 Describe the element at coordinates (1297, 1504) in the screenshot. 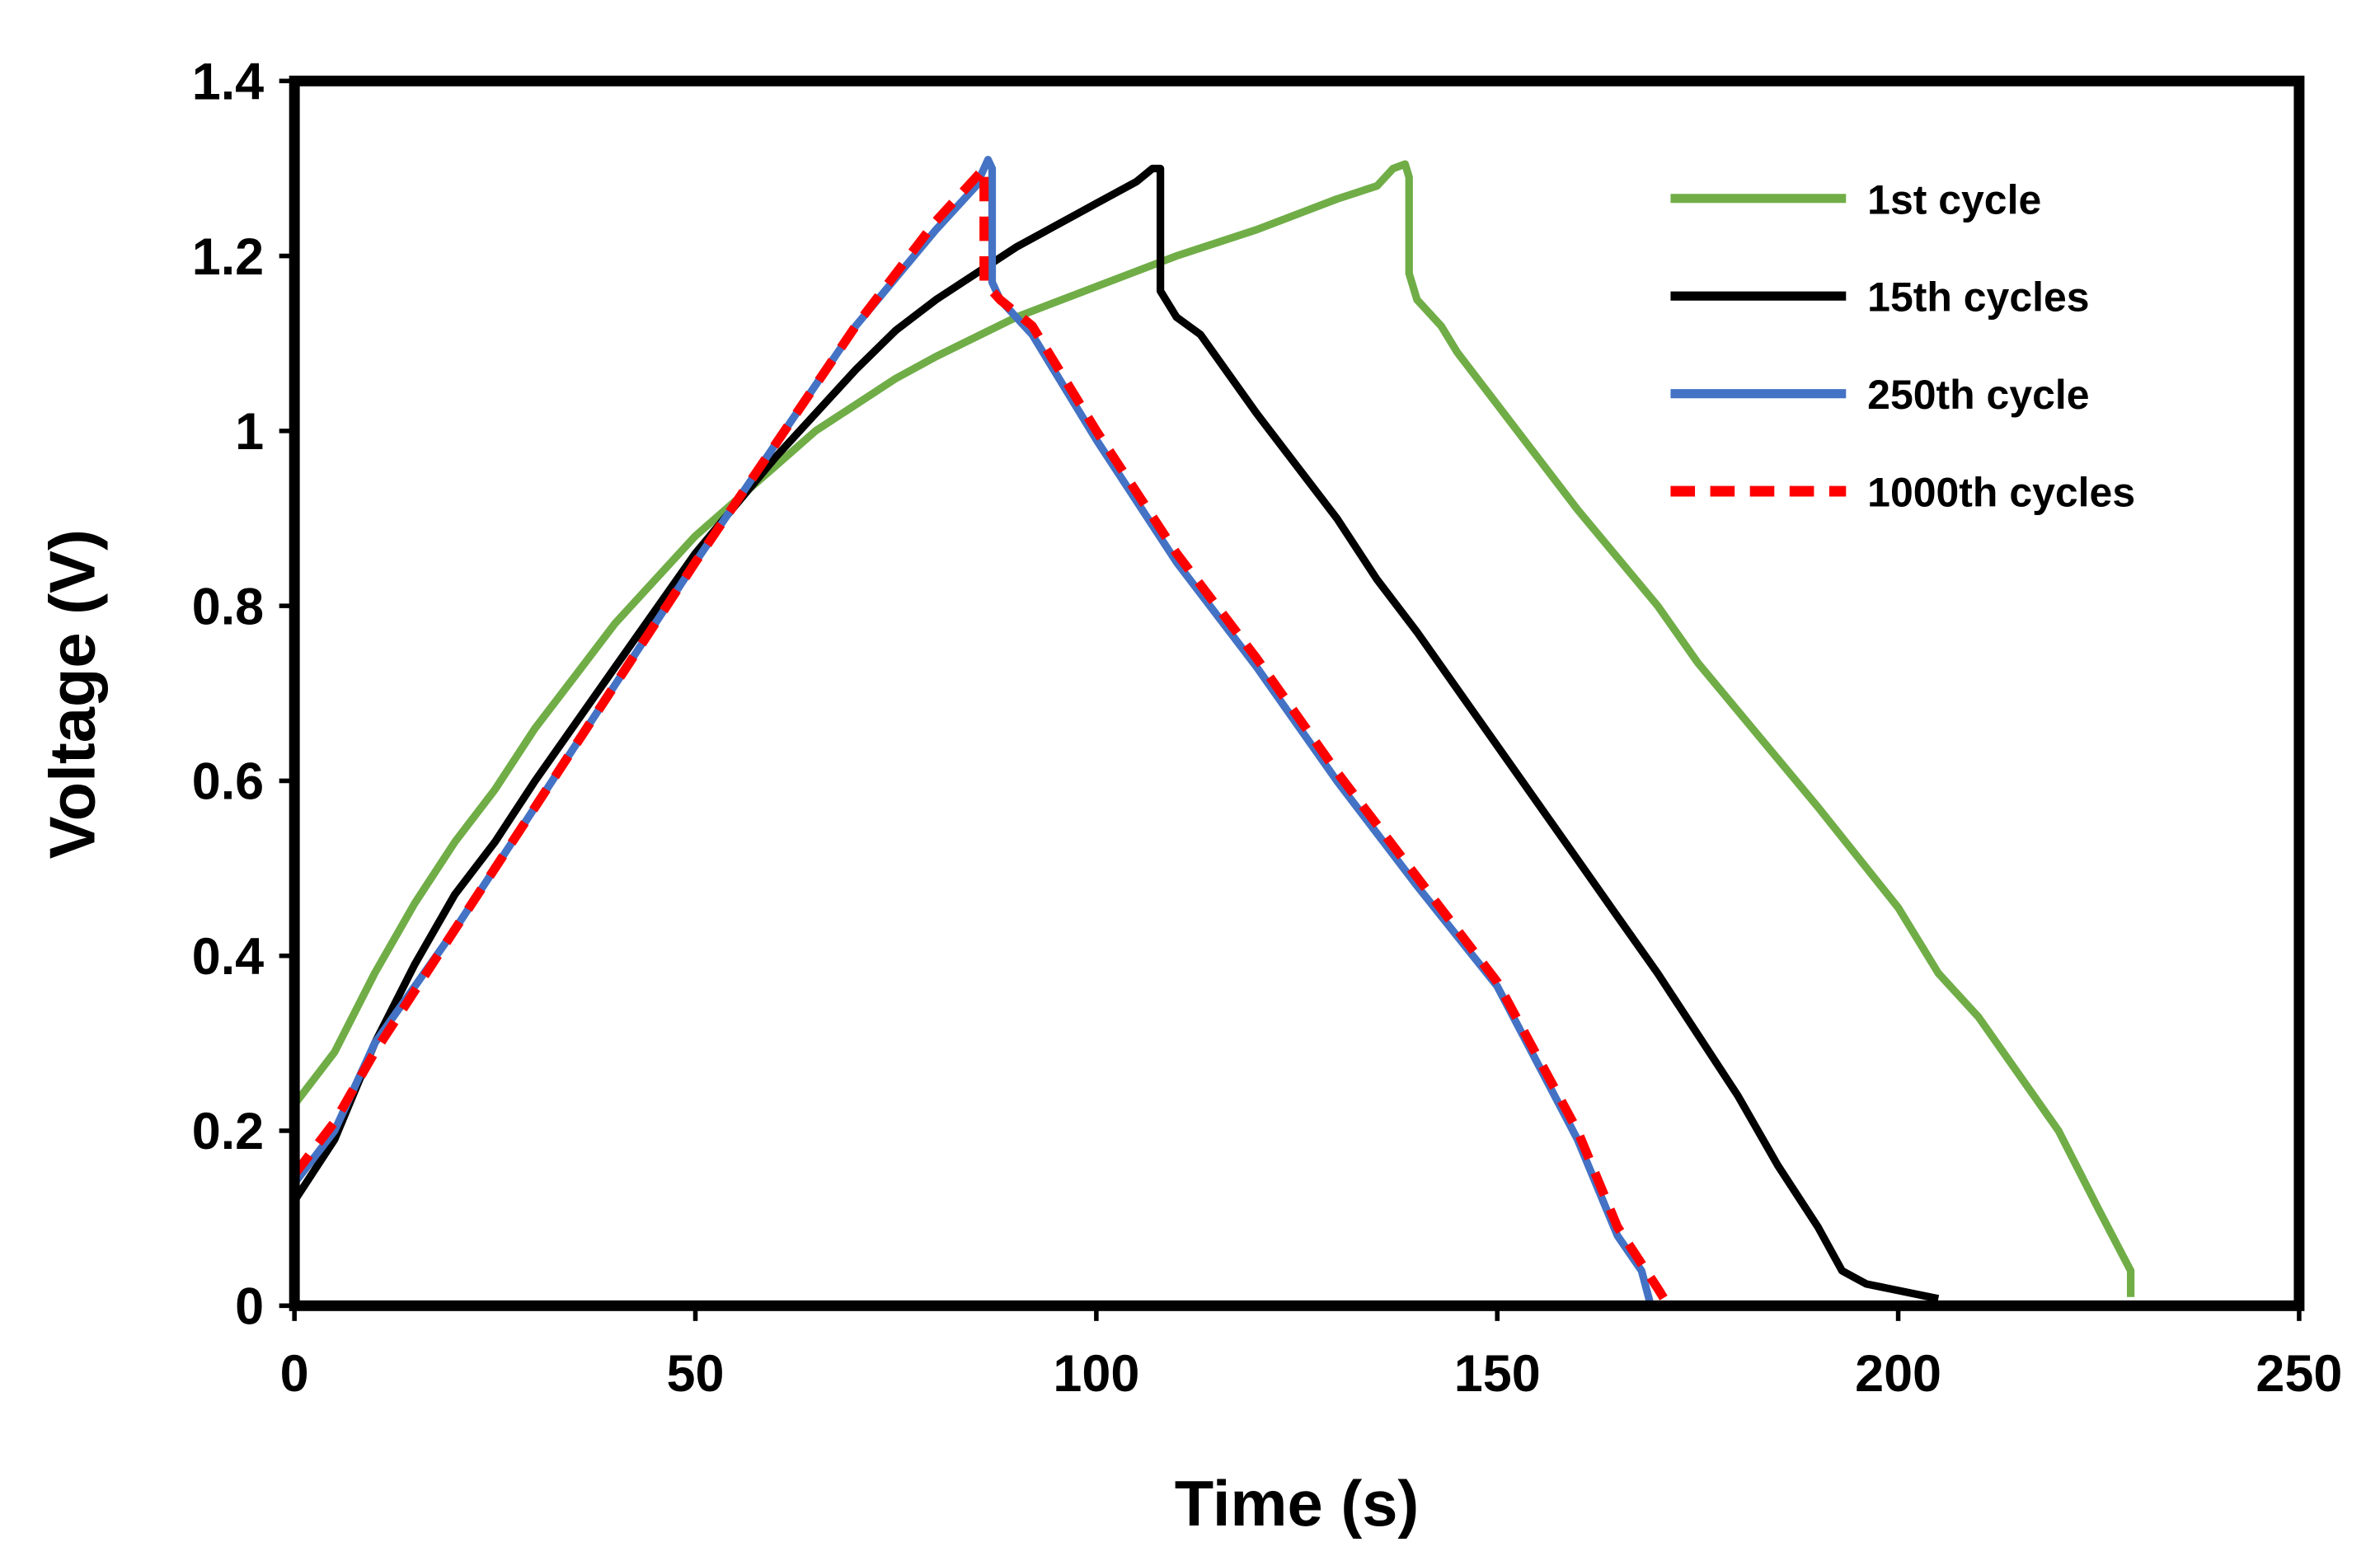

I see `x-axis-label: Time (s)` at that location.